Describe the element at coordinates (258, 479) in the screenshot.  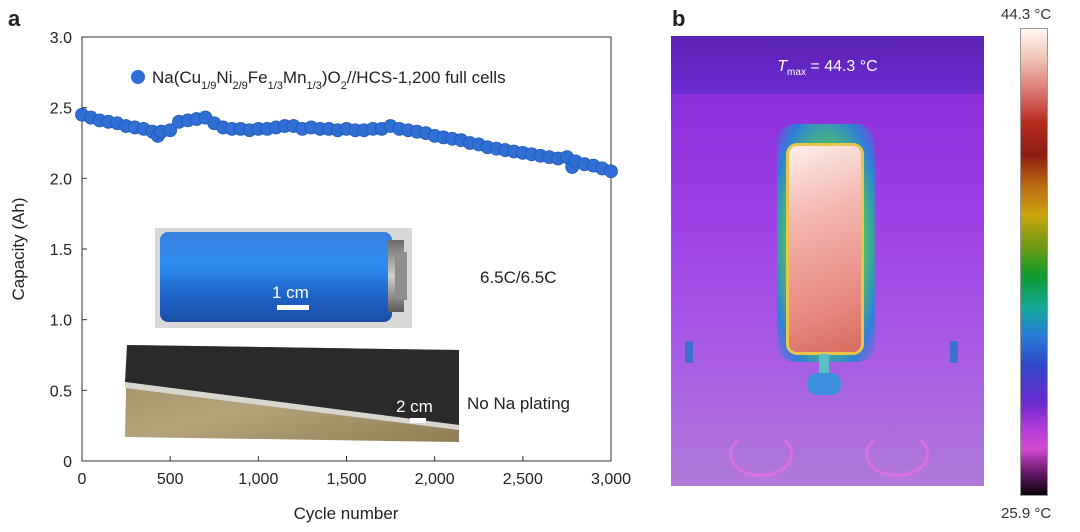
I see `x-tick-label: 1,000` at that location.